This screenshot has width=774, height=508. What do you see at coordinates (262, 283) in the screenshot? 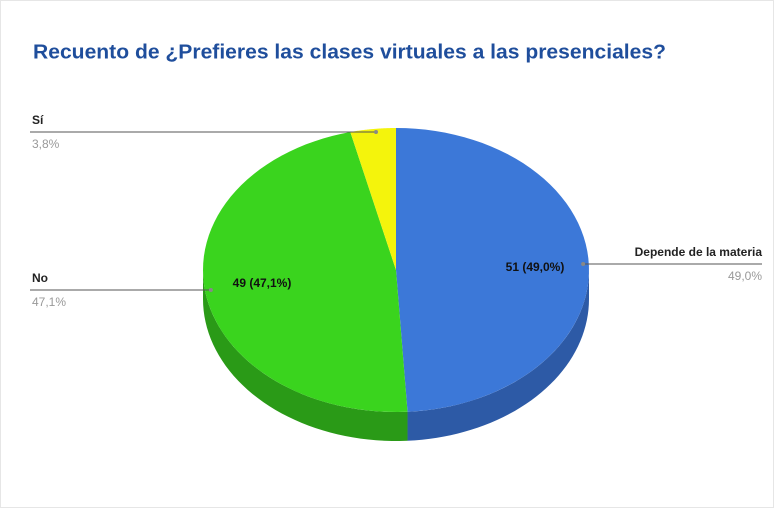
I see `slice-label: 49 (47,1%)` at bounding box center [262, 283].